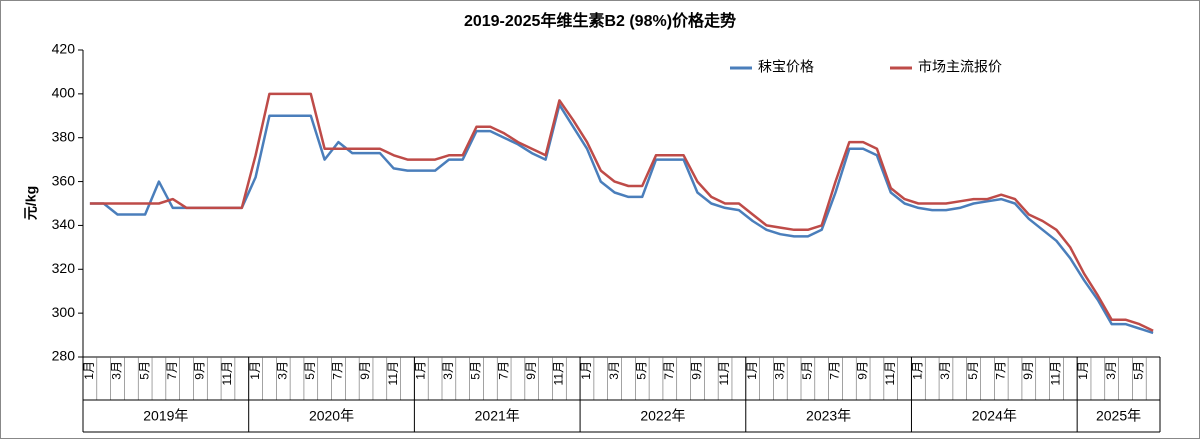 The image size is (1200, 444). What do you see at coordinates (64, 224) in the screenshot?
I see `y-tick-label: 340` at bounding box center [64, 224].